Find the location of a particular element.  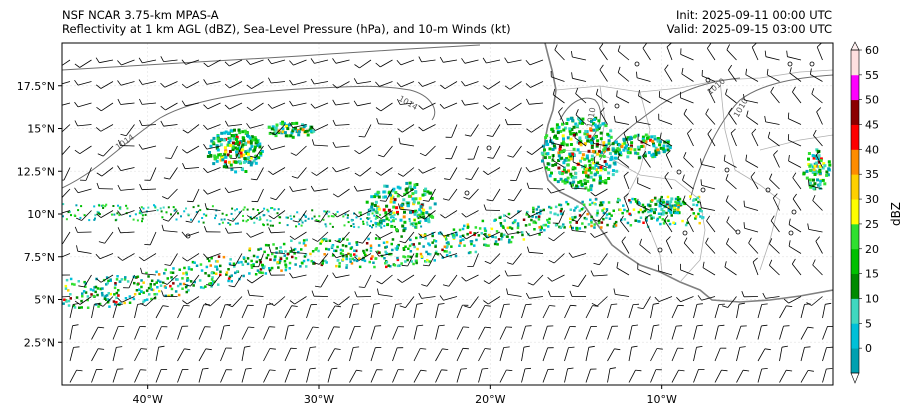

valid-time: Valid: 2025-09-15 03:00 UTC is located at coordinates (749, 29).